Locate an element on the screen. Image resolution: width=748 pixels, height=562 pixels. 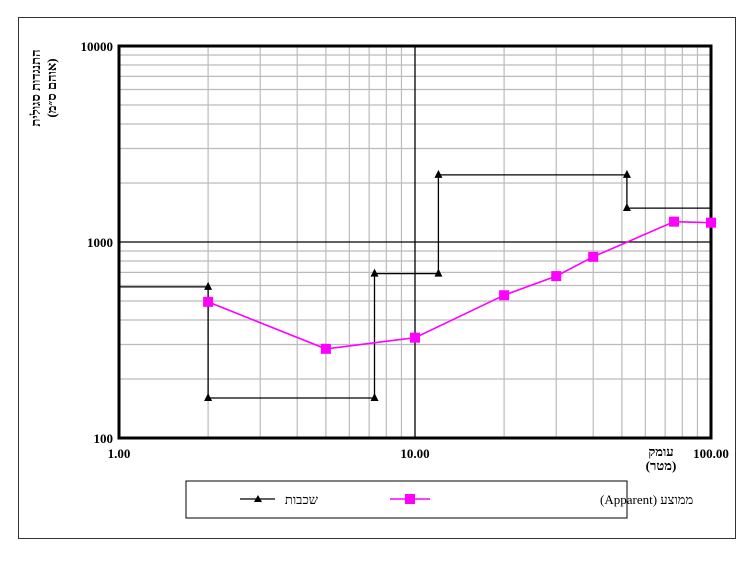
x-axis-label-line2: (מטר) is located at coordinates (661, 465).